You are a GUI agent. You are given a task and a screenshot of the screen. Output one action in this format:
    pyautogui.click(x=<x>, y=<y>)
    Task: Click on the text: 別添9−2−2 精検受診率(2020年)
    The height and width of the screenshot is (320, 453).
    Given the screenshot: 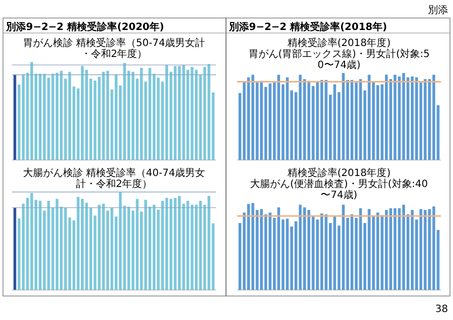 What is the action you would take?
    pyautogui.click(x=84, y=27)
    